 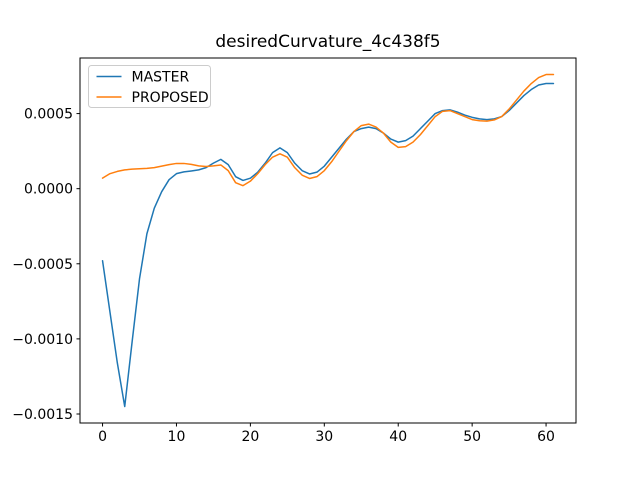 I want to click on y-tick-label: 0.0000, so click(x=48, y=190).